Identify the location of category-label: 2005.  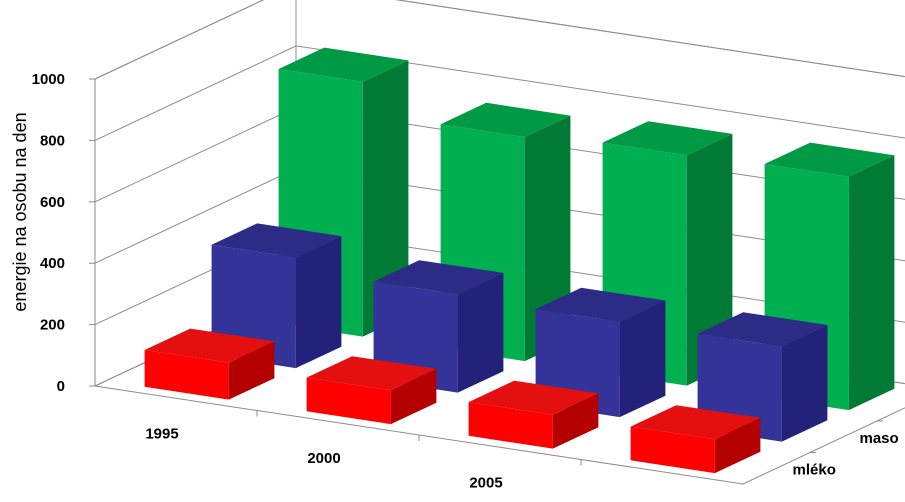
(485, 482).